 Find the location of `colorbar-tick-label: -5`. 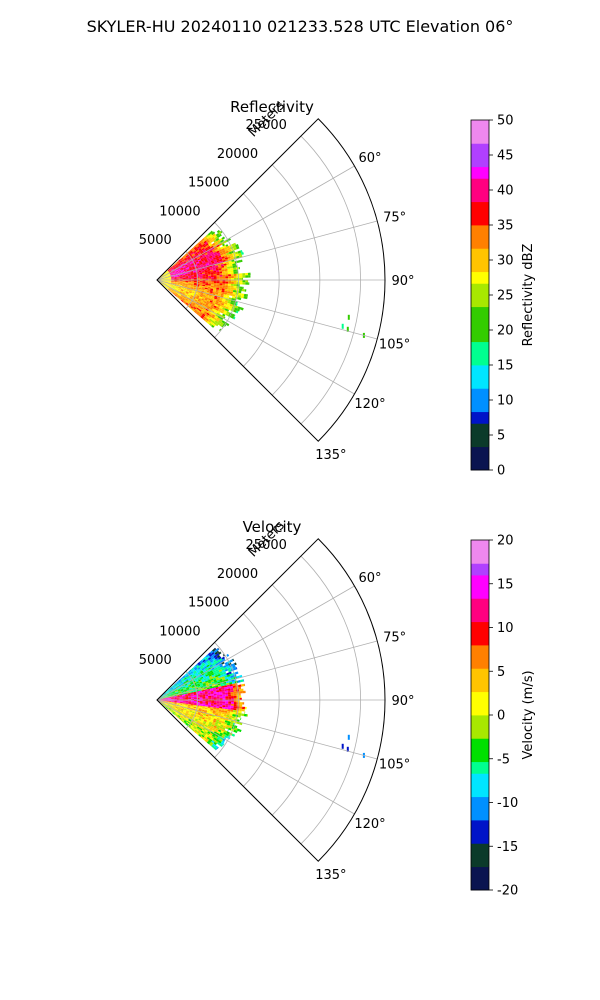

colorbar-tick-label: -5 is located at coordinates (503, 759).